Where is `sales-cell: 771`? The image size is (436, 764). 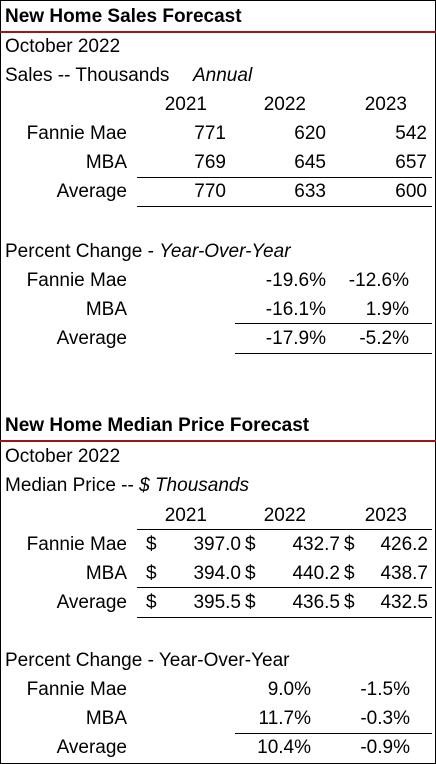
sales-cell: 771 is located at coordinates (210, 133).